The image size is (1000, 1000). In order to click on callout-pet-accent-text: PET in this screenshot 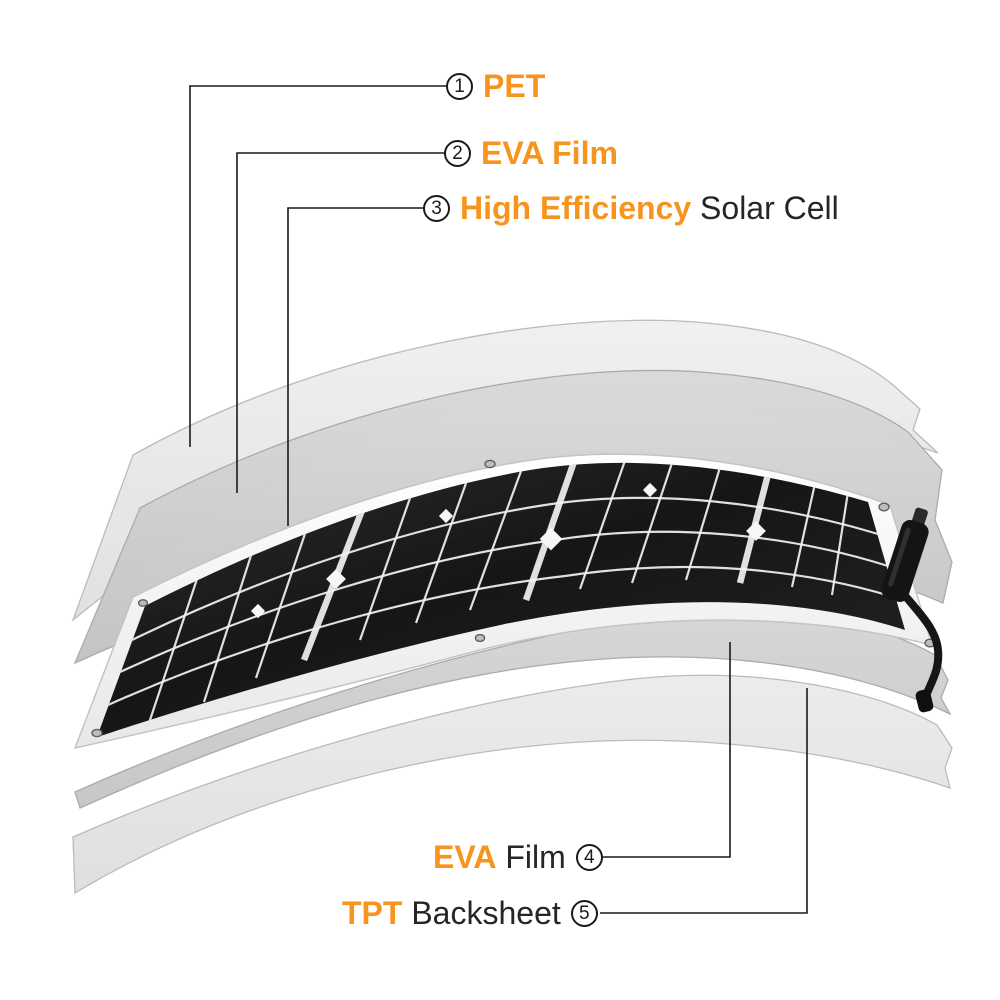, I will do `click(514, 86)`.